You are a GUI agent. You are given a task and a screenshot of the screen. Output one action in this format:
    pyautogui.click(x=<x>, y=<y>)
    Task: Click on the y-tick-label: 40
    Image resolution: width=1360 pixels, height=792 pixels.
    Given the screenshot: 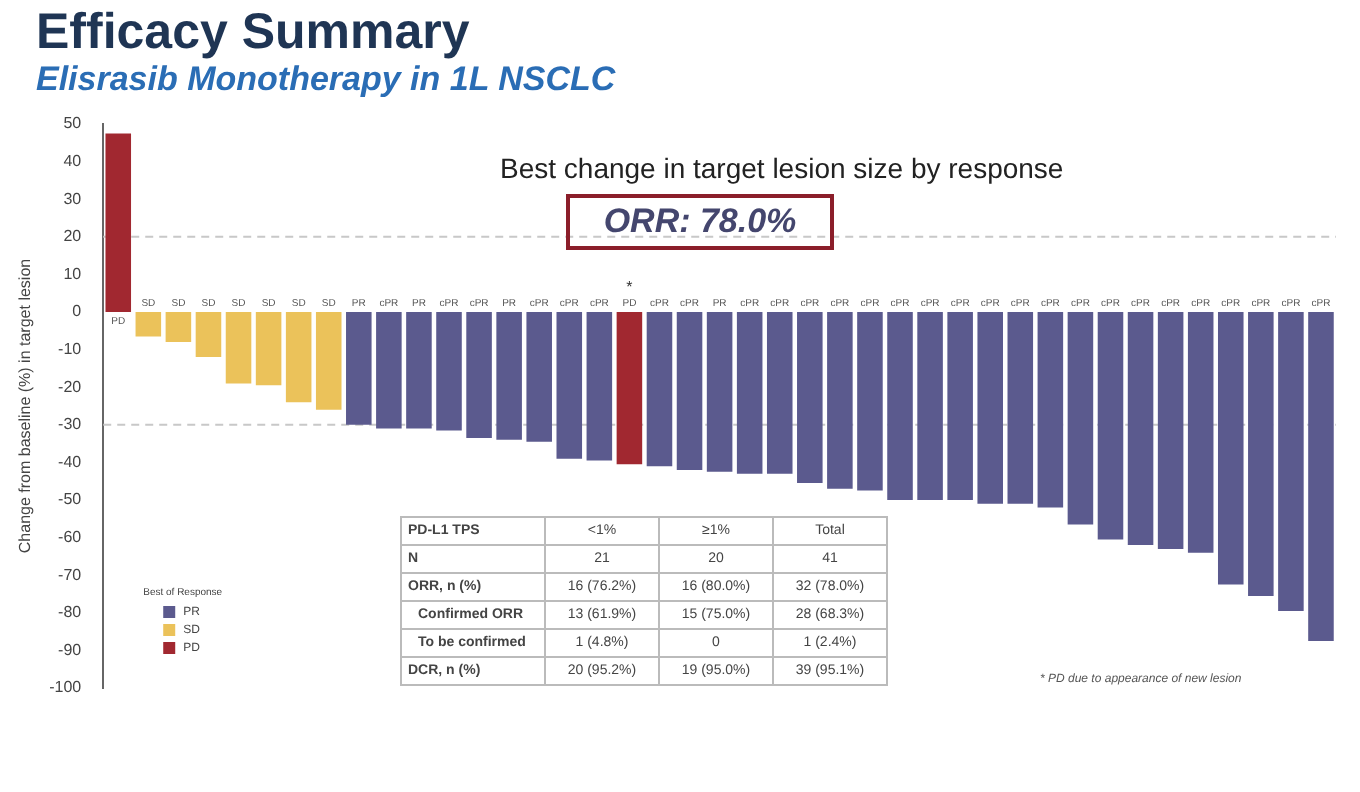 What is the action you would take?
    pyautogui.click(x=73, y=161)
    